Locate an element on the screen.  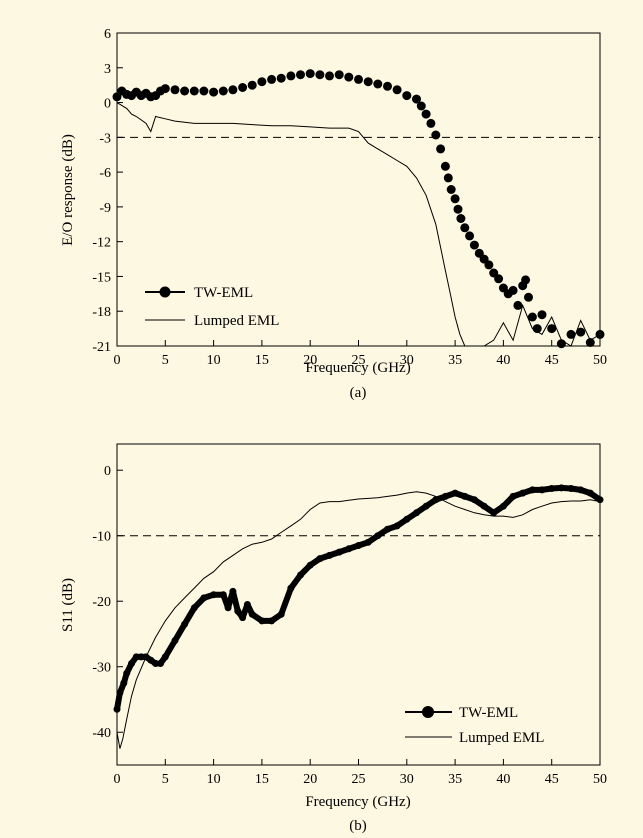
x-tick-label: 40 is located at coordinates (503, 360).